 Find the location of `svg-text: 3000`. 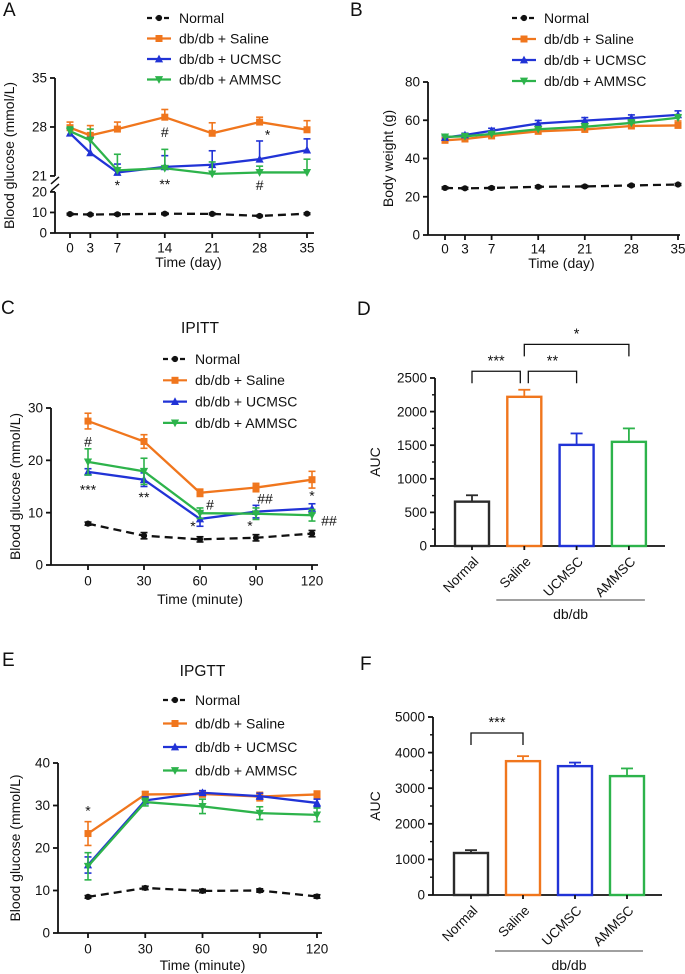

svg-text: 3000 is located at coordinates (410, 788).